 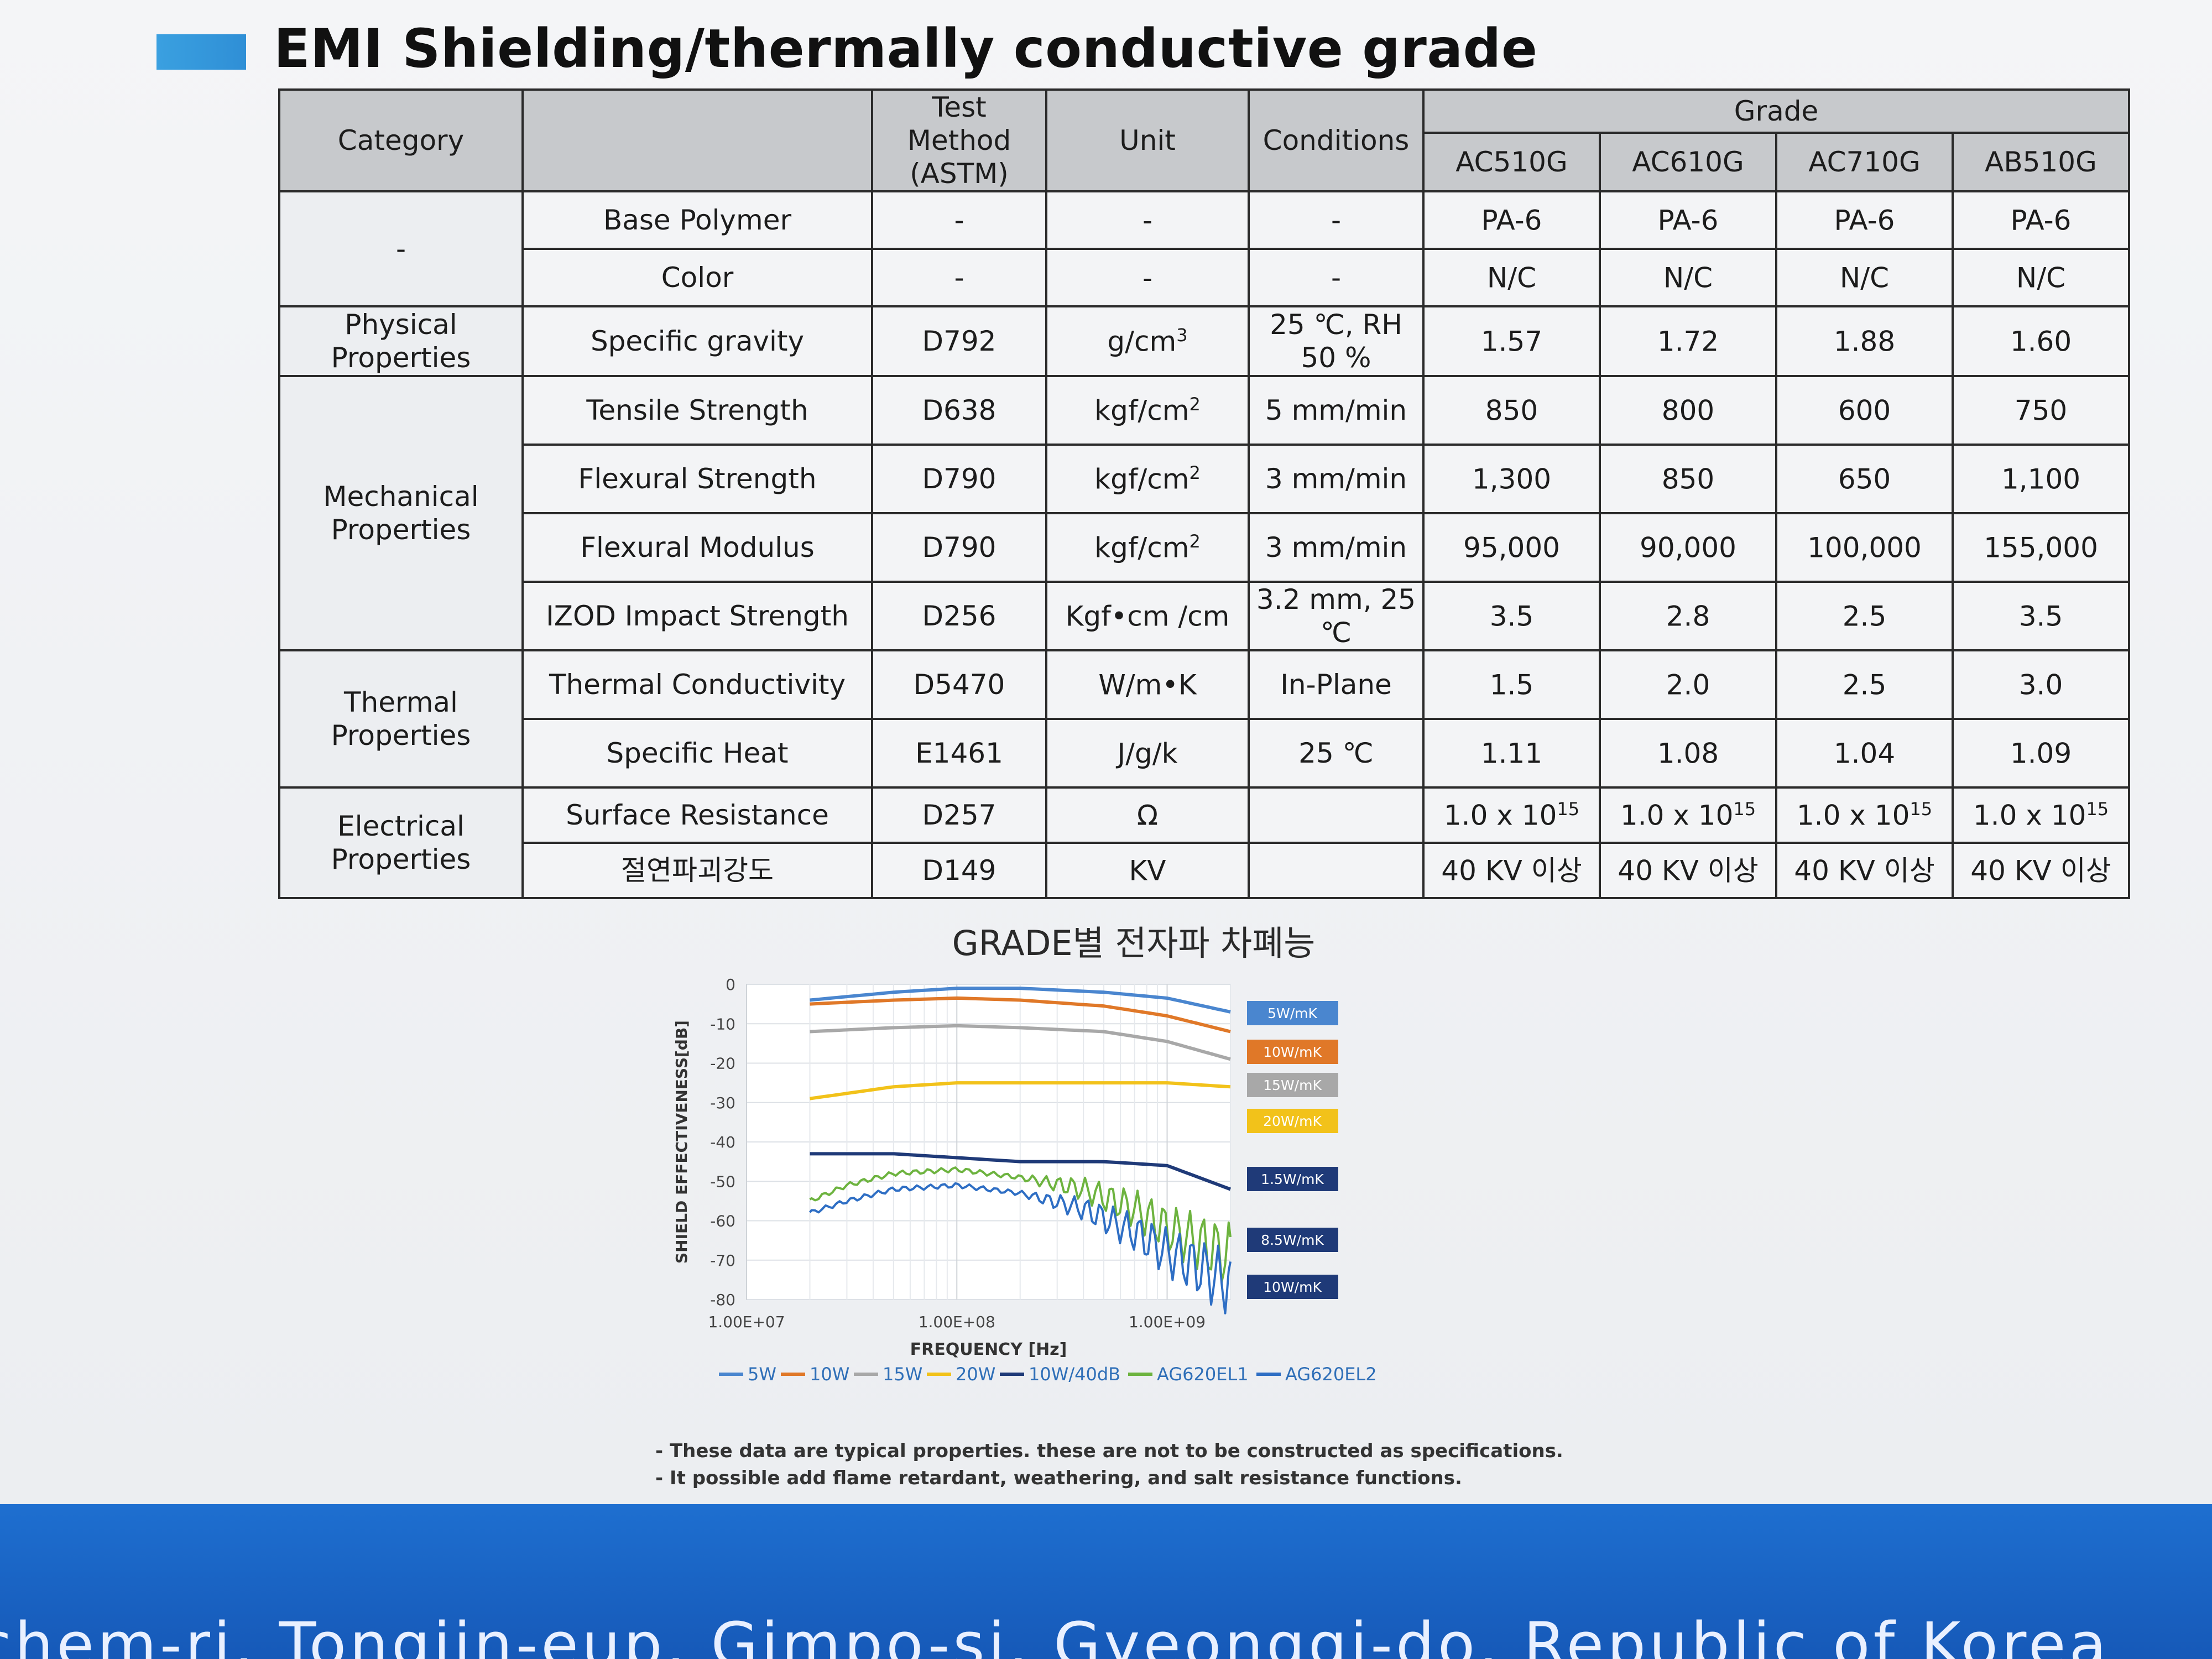 I want to click on legend-label: AG620EL1, so click(x=1203, y=1374).